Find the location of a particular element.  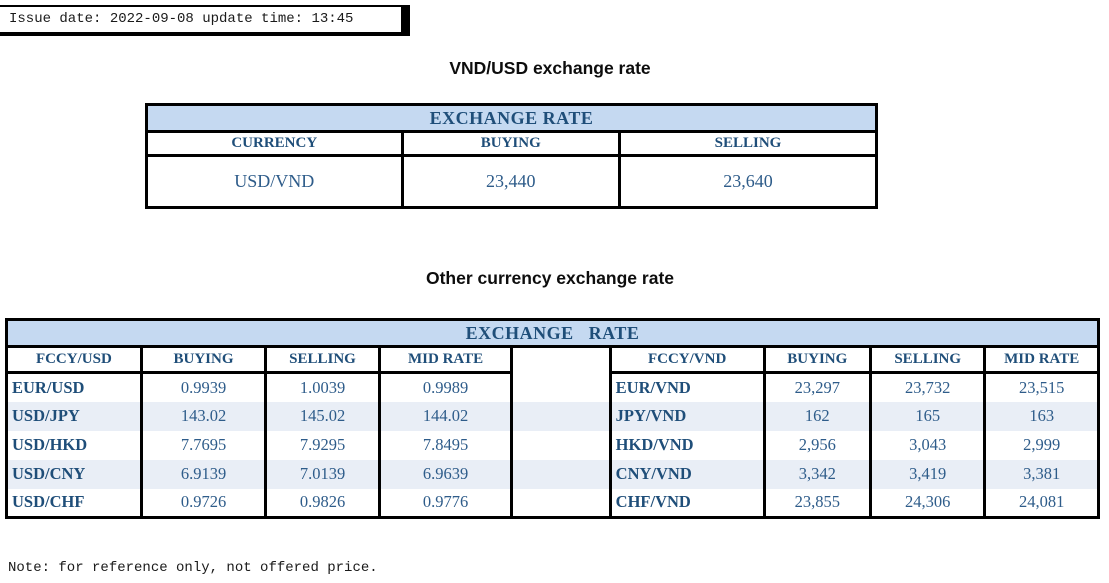

column-header-fccy-vnd: FCCY/VND is located at coordinates (687, 359).